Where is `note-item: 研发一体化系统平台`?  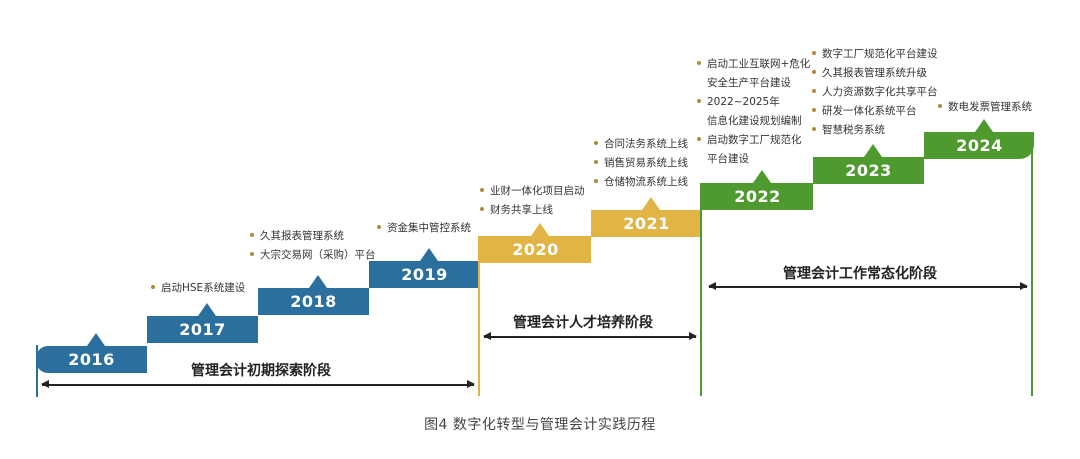 note-item: 研发一体化系统平台 is located at coordinates (875, 111).